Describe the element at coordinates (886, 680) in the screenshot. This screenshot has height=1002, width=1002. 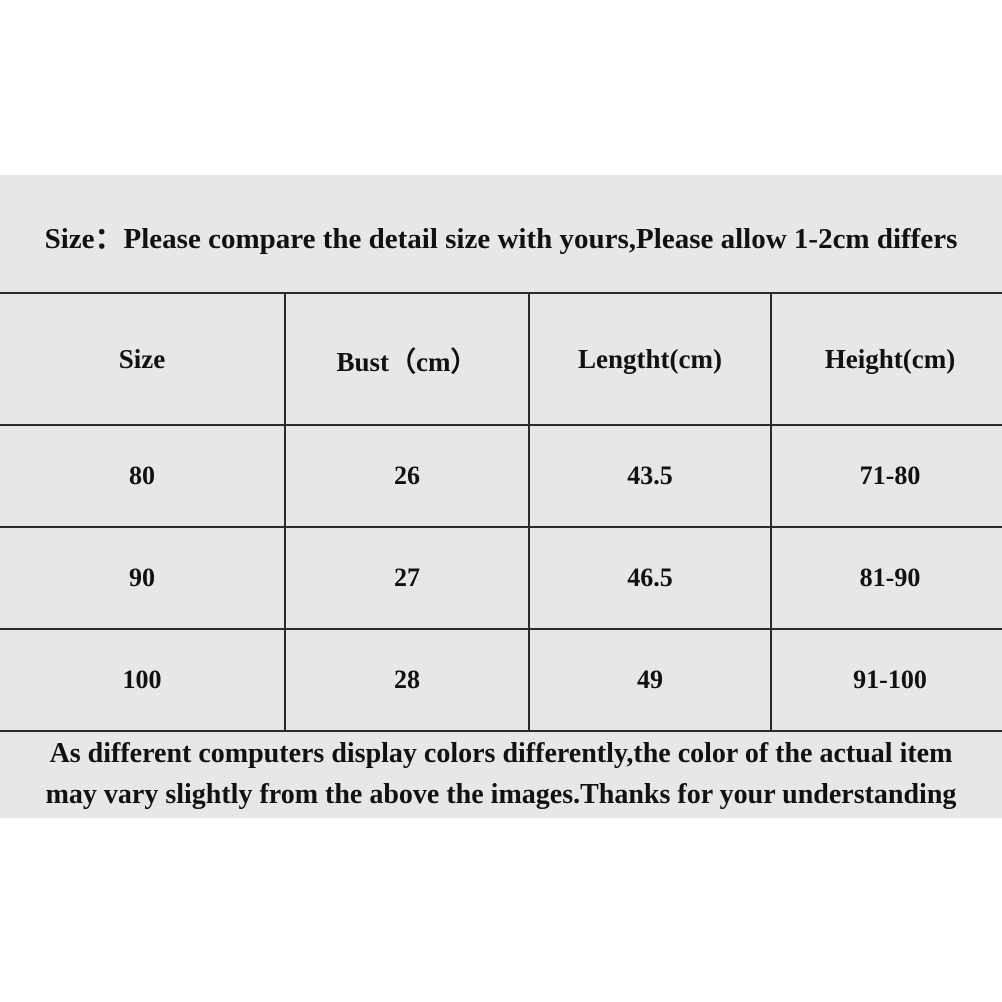
I see `cell-height: 91-100` at that location.